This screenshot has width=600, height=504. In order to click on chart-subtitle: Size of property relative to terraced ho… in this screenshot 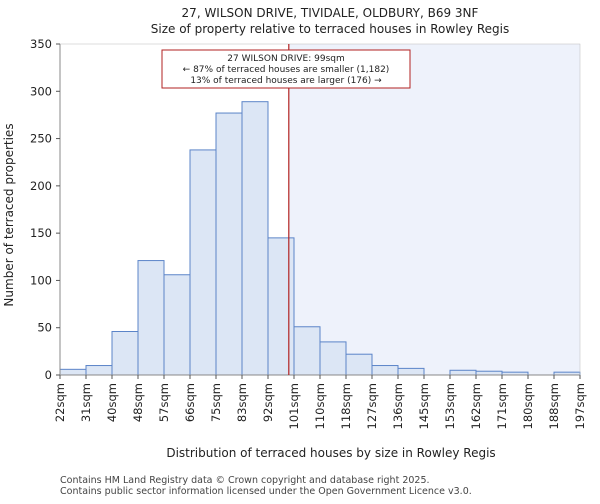, I will do `click(330, 29)`.